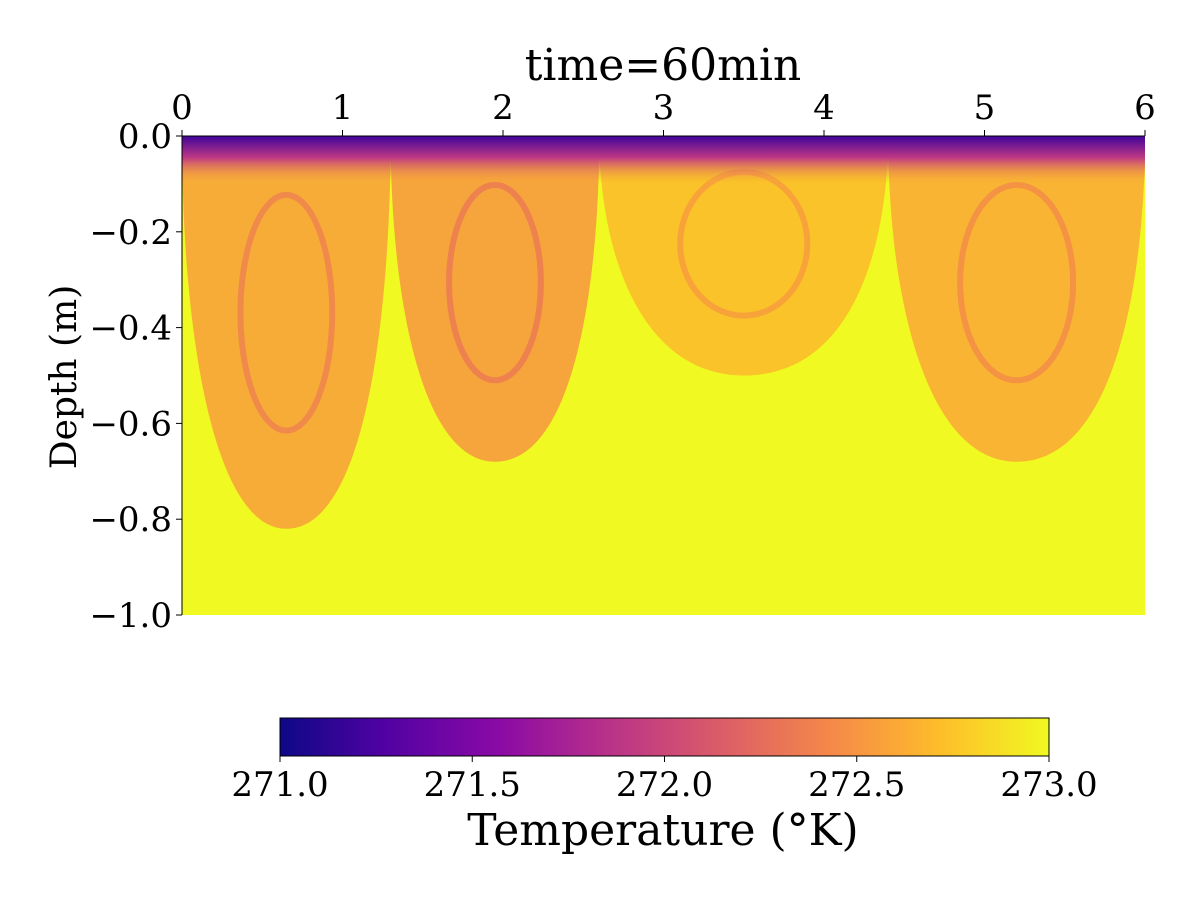 The height and width of the screenshot is (900, 1200). Describe the element at coordinates (130, 329) in the screenshot. I see `y-tick-label: −0.4` at that location.